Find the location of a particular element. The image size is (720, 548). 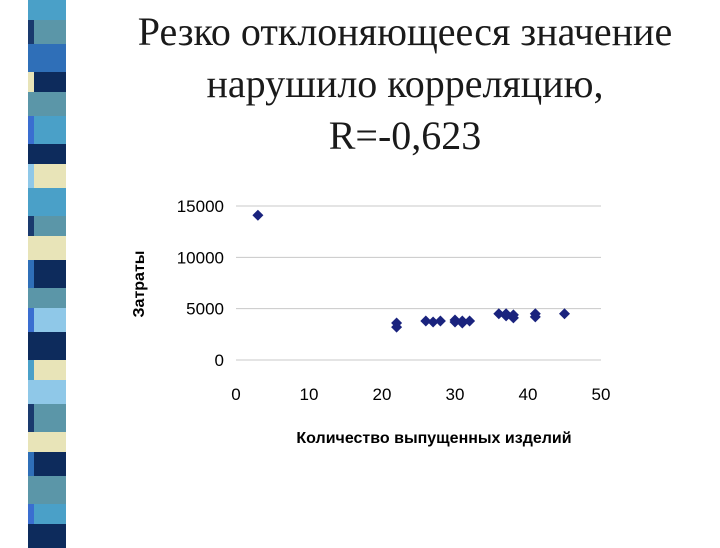

decorative-stripe-bar is located at coordinates (47, 274).